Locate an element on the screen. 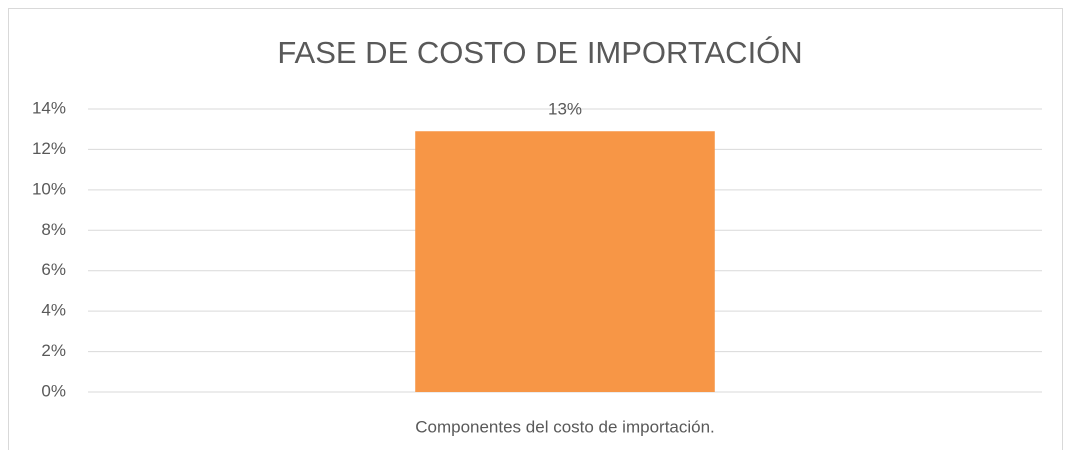 The image size is (1065, 450). x-tick-label: Componentes del costo de importación. is located at coordinates (565, 426).